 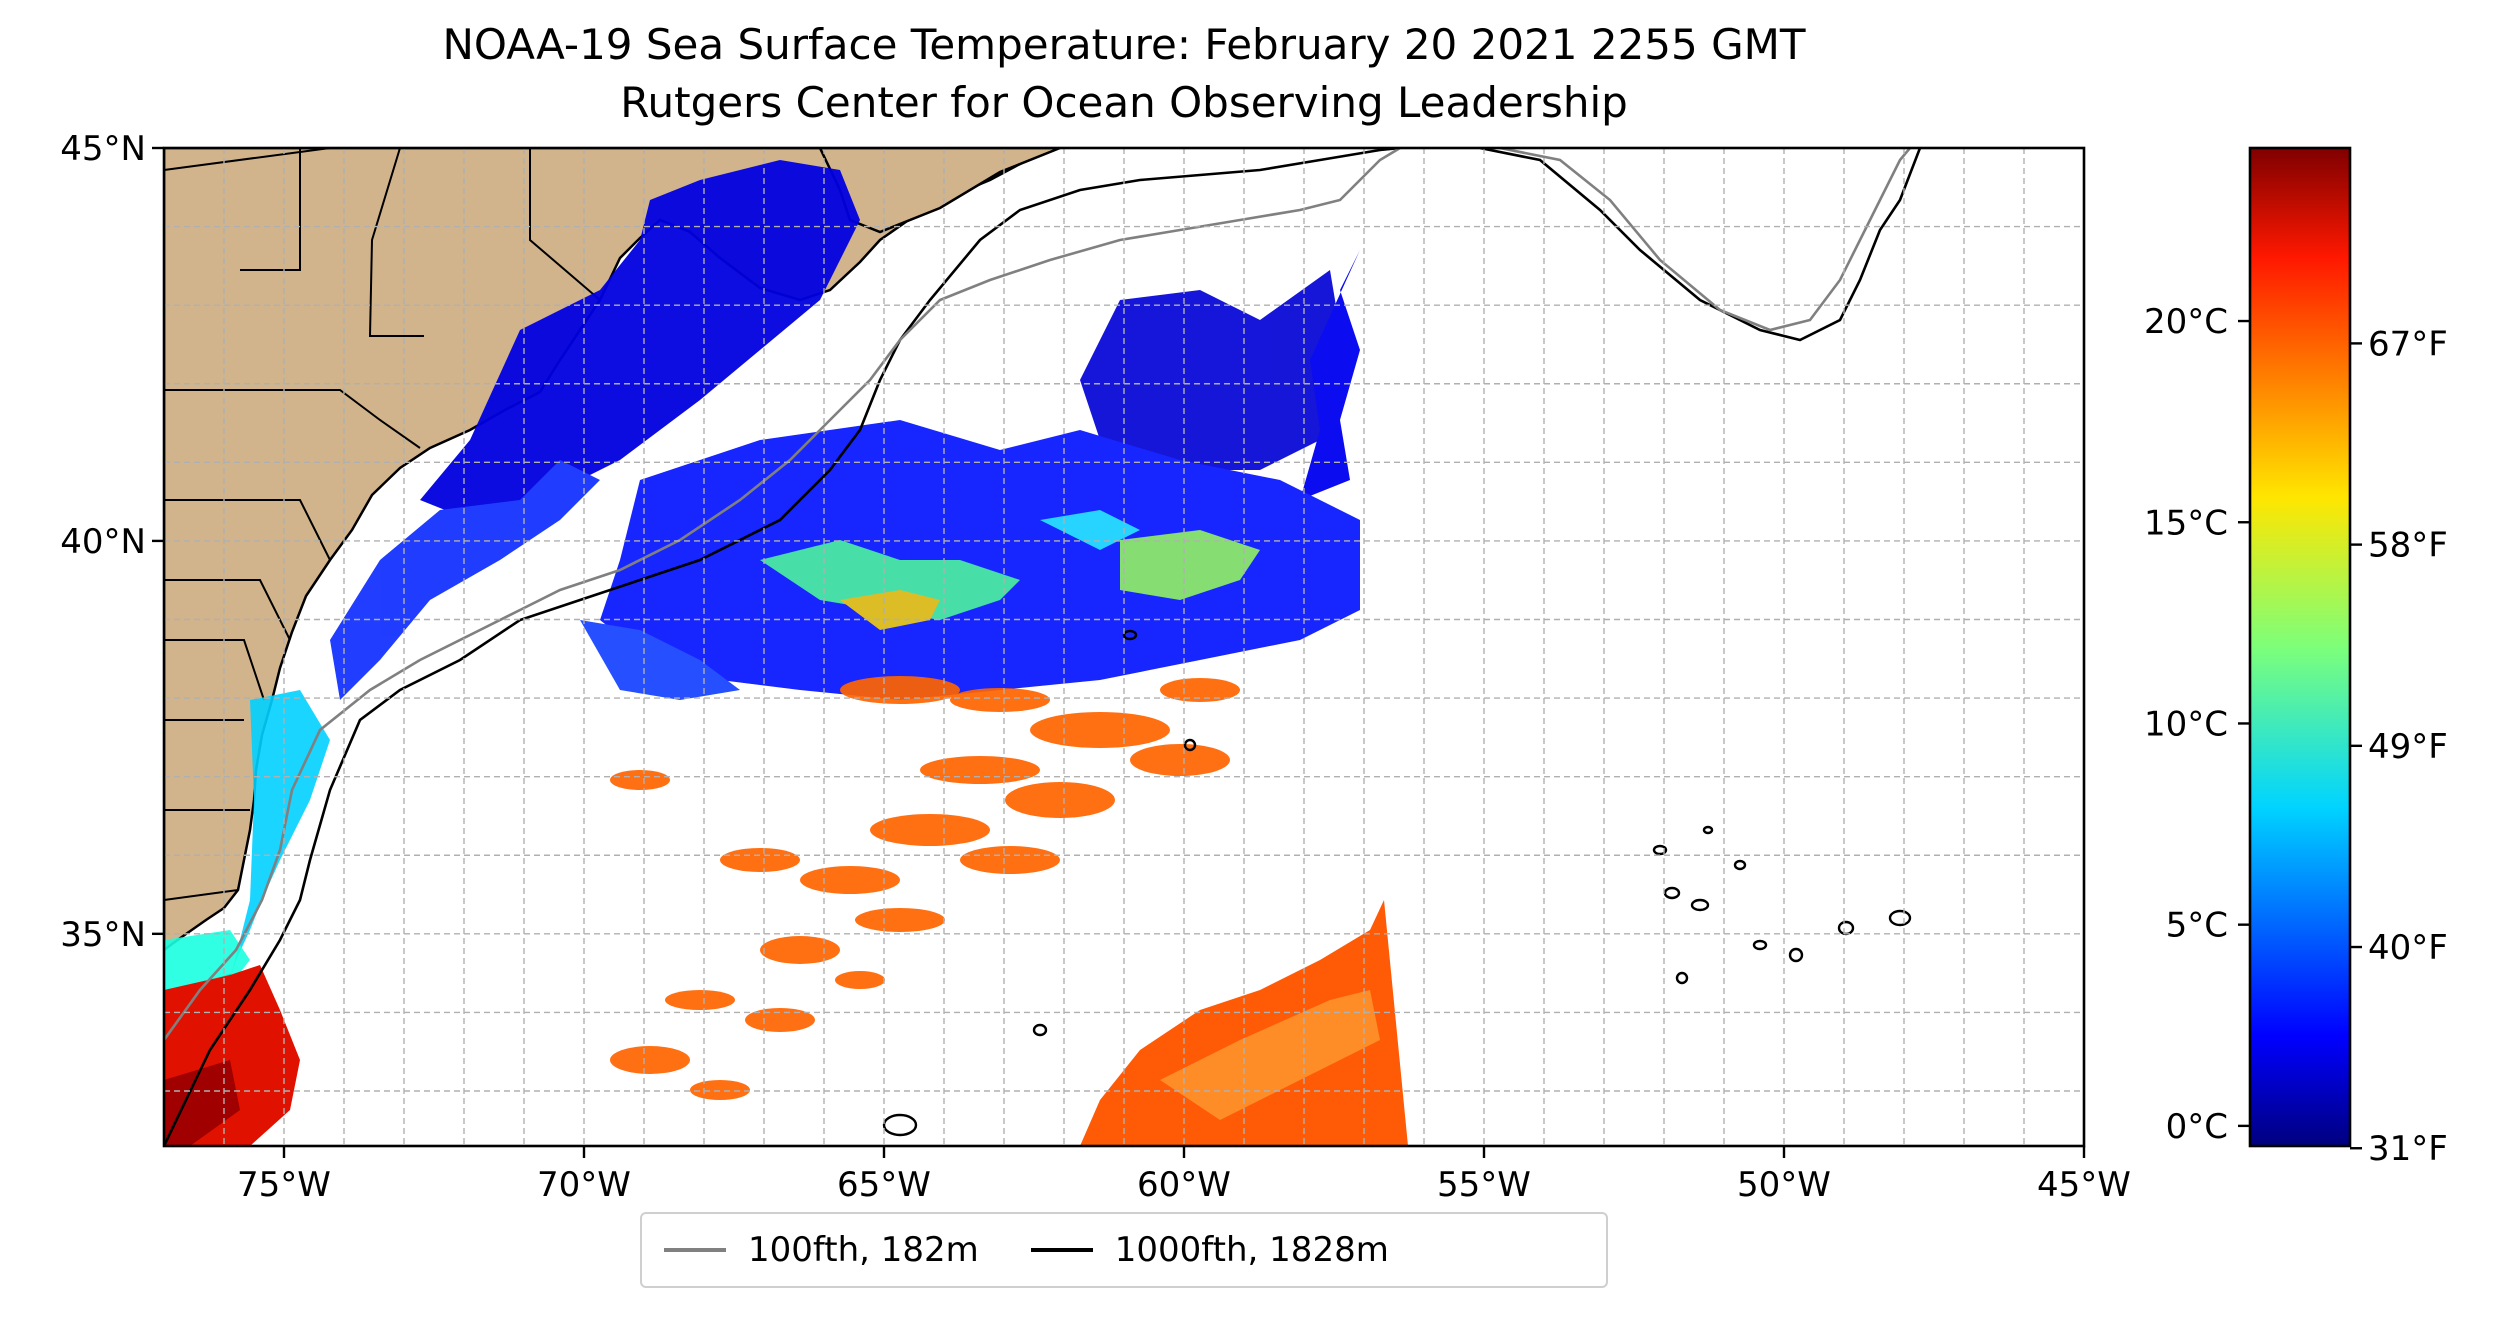 What do you see at coordinates (2186, 523) in the screenshot?
I see `celsius-tick-label: 15°C` at bounding box center [2186, 523].